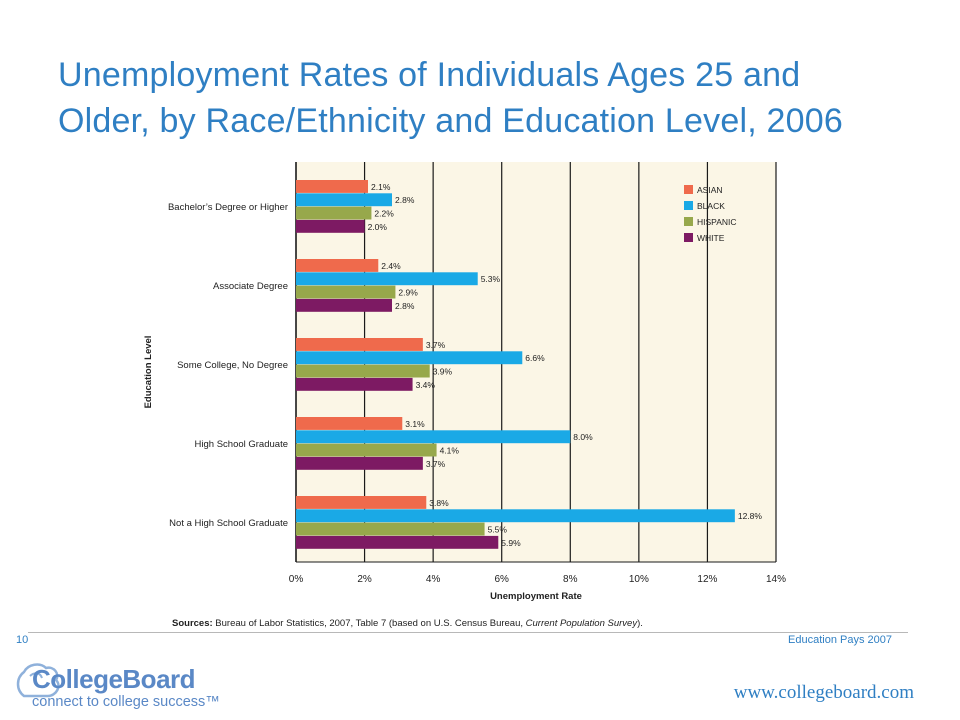 This screenshot has height=720, width=960. Describe the element at coordinates (750, 516) in the screenshot. I see `bar-value-label: 12.8%` at that location.